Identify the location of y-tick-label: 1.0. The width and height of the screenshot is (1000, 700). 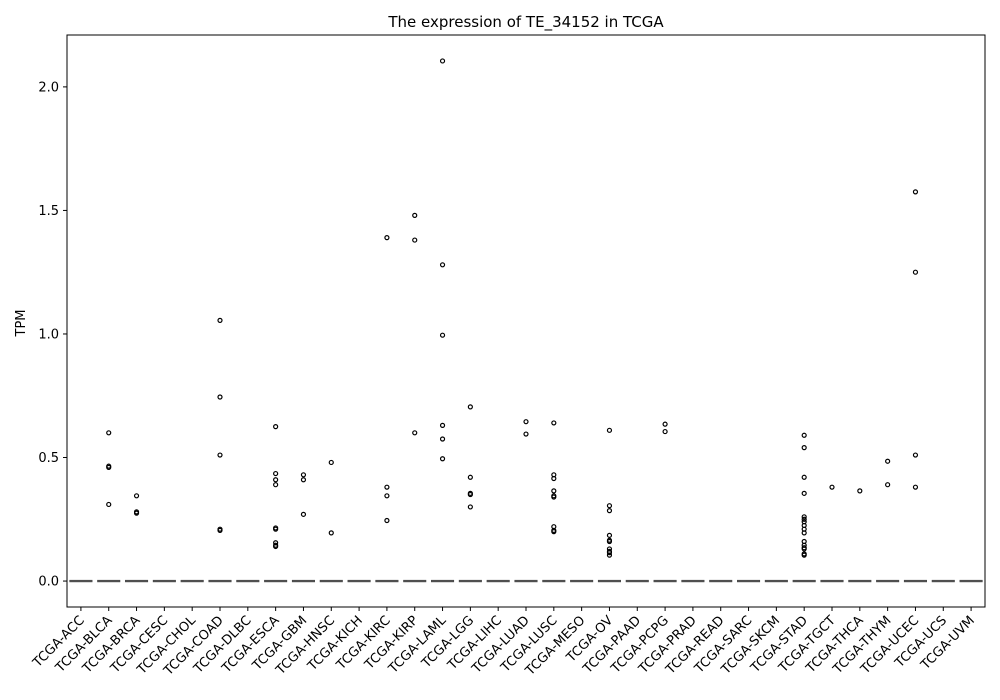
(48, 334).